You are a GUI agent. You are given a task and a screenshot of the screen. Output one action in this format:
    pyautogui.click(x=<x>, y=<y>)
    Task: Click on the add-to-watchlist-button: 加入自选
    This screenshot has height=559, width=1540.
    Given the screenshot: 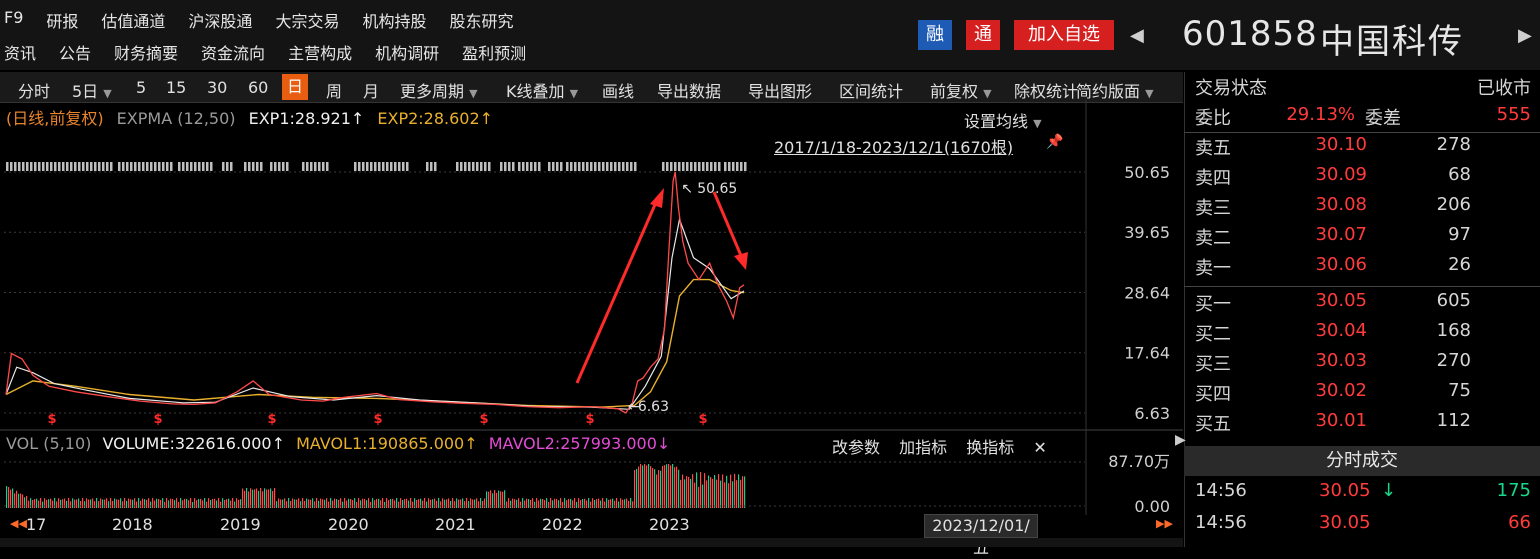 What is the action you would take?
    pyautogui.click(x=1064, y=35)
    